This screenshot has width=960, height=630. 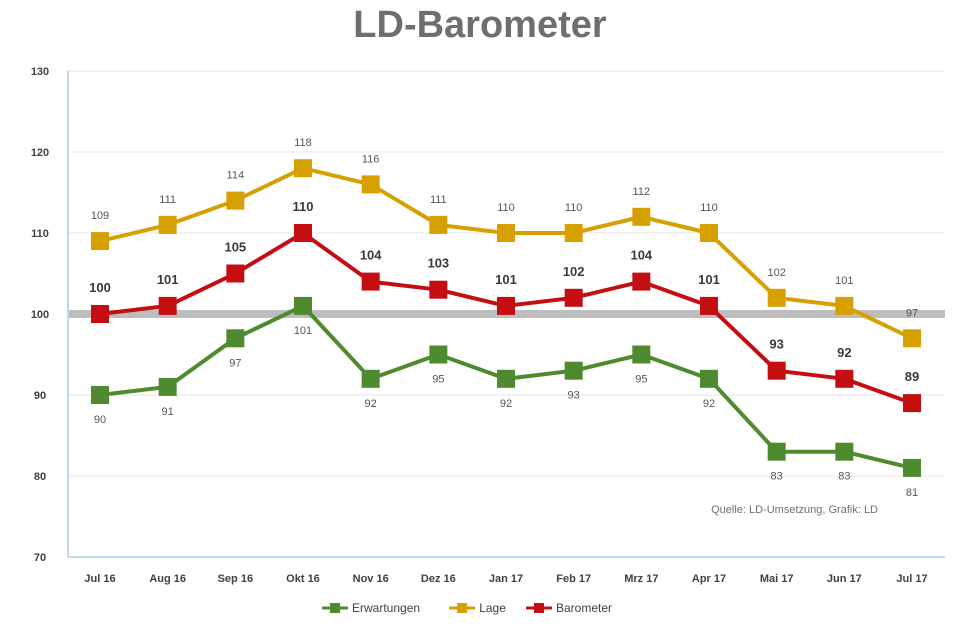 I want to click on x-tick-label: Aug 16, so click(x=167, y=579).